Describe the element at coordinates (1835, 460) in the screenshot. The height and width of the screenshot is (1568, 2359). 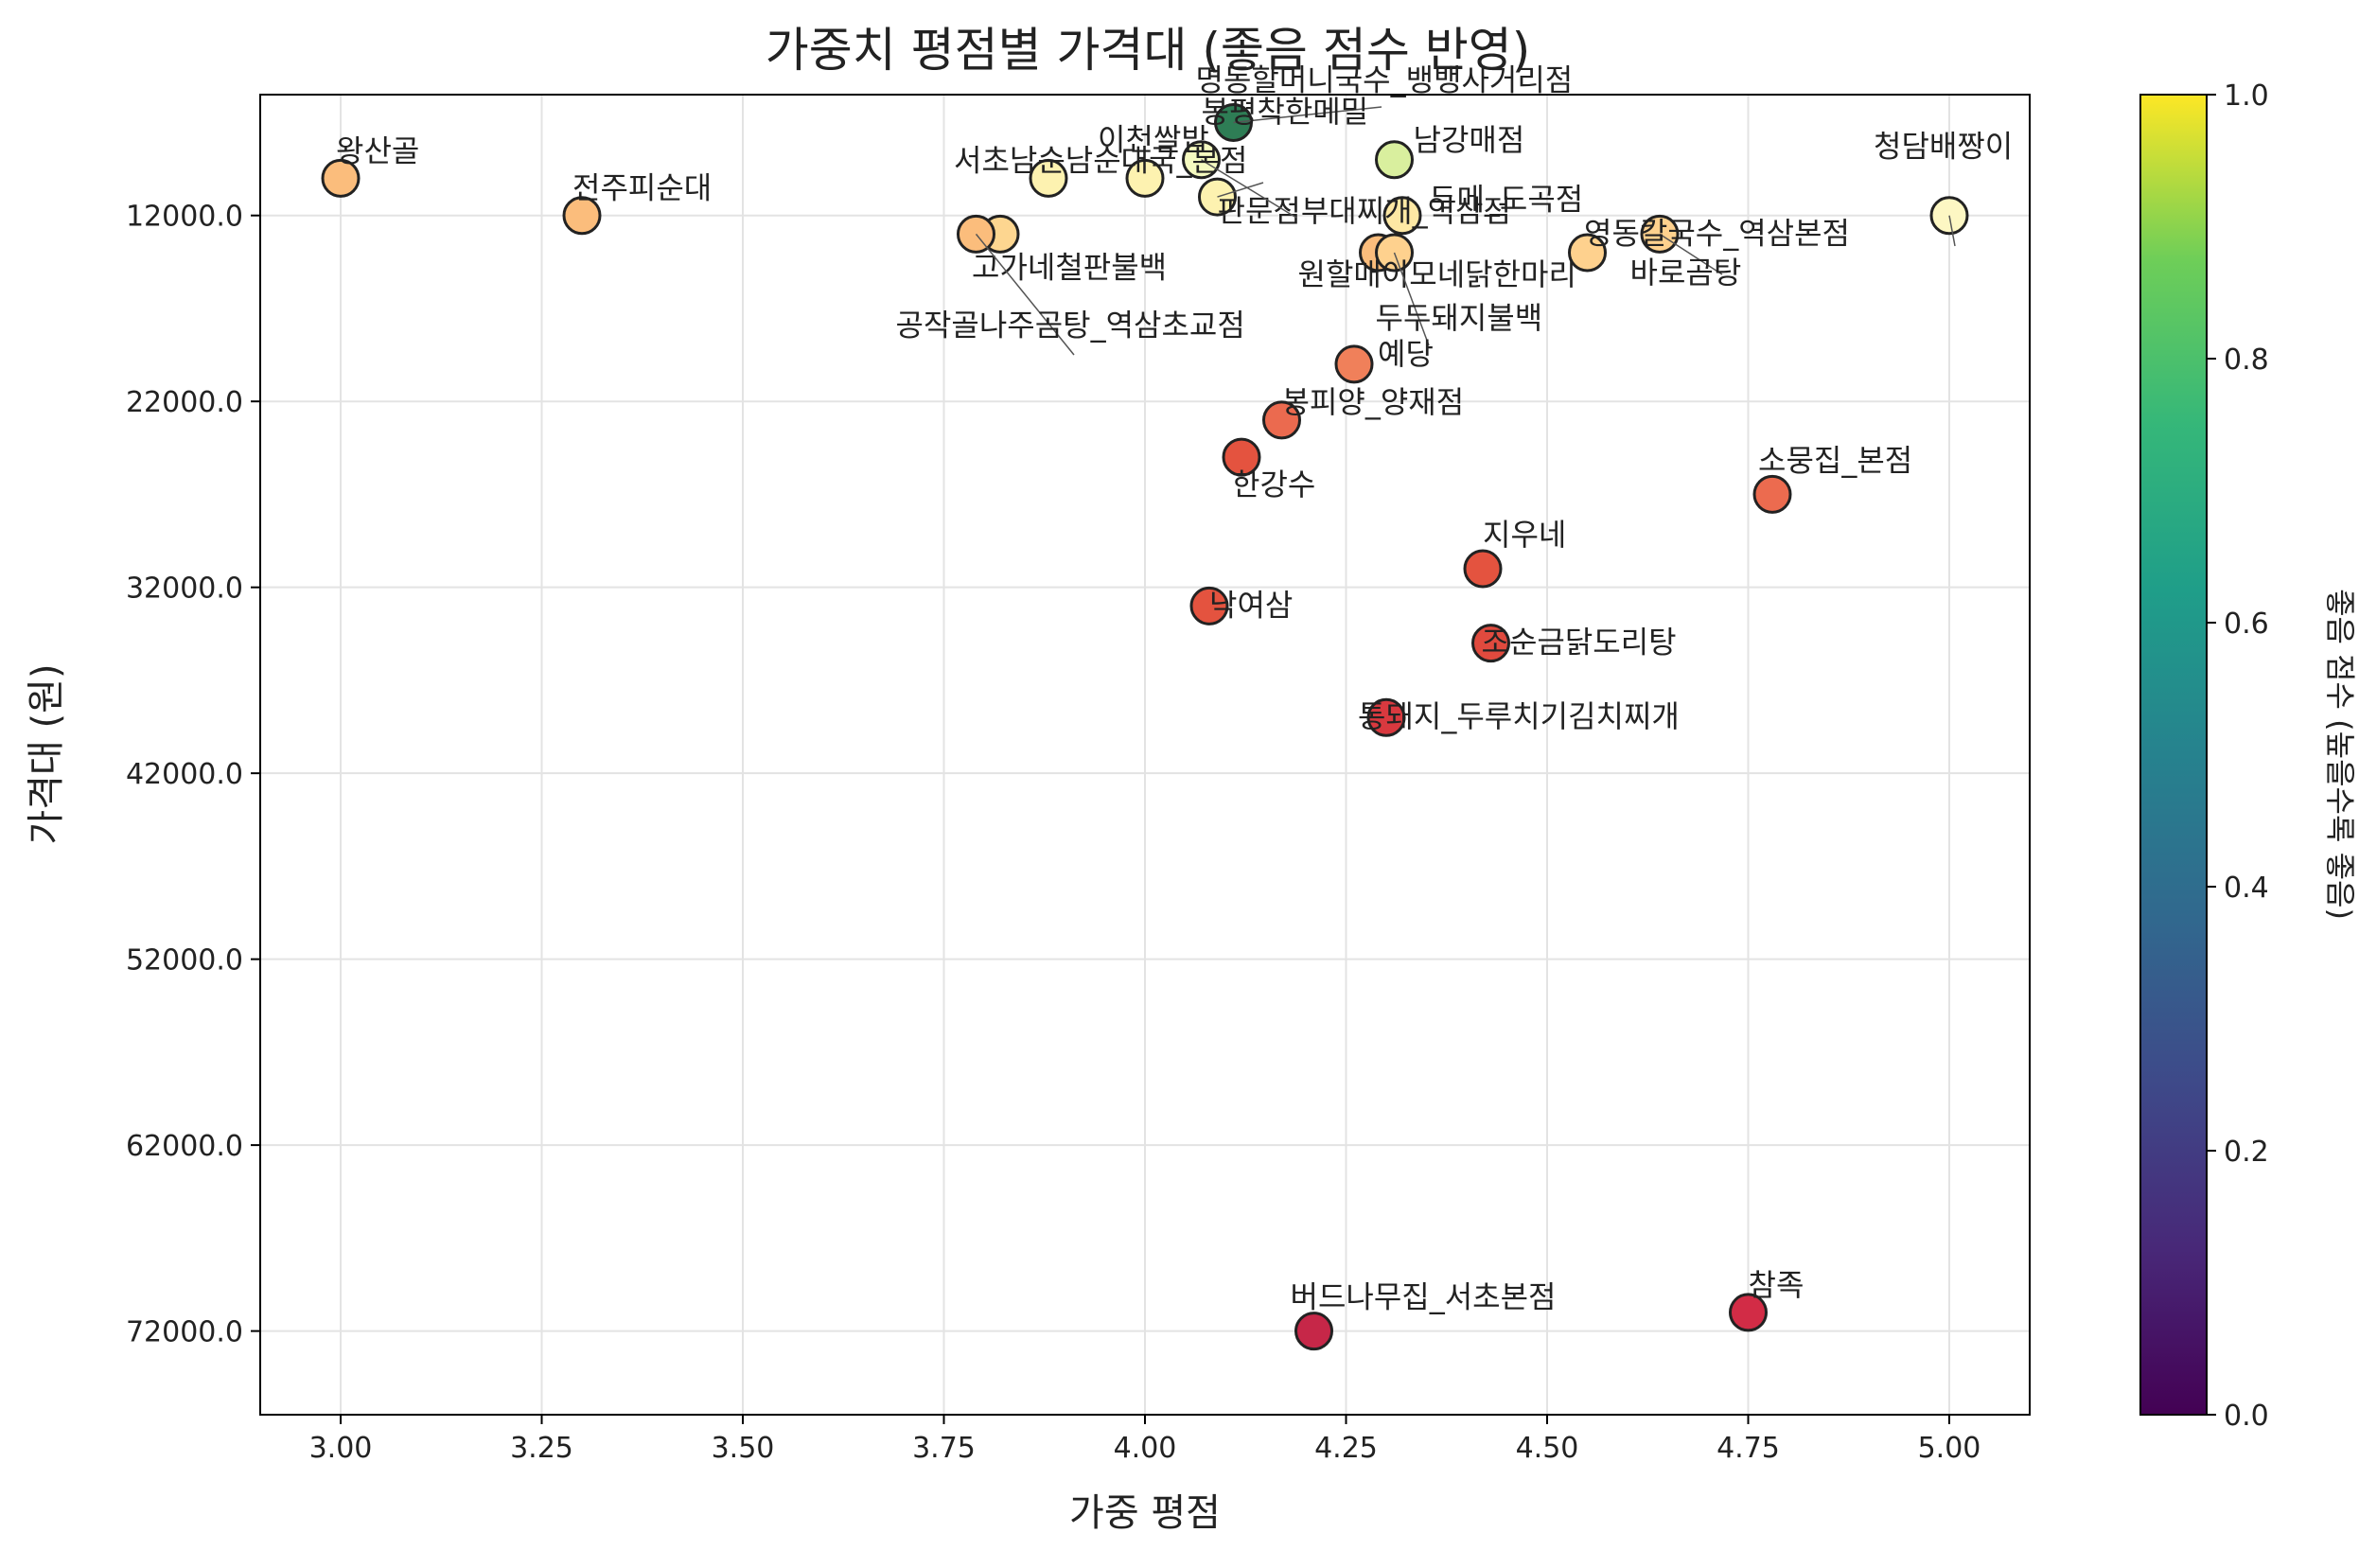
I see `point-label: 소뭉집_본점` at that location.